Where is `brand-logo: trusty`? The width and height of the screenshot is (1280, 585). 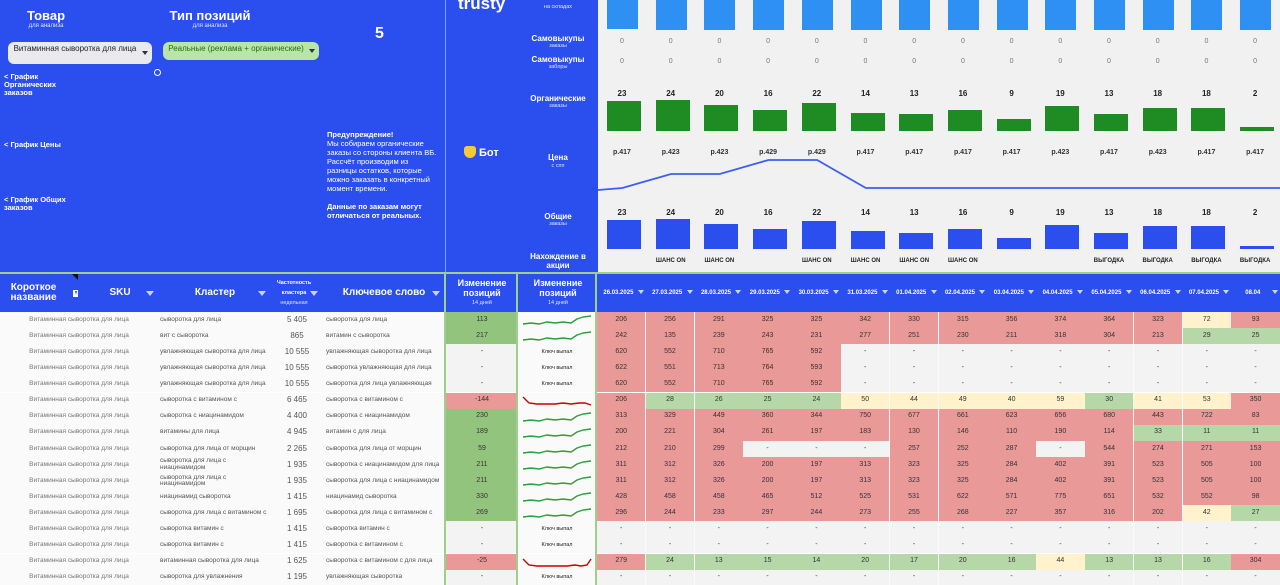
brand-logo: trusty is located at coordinates (482, 6).